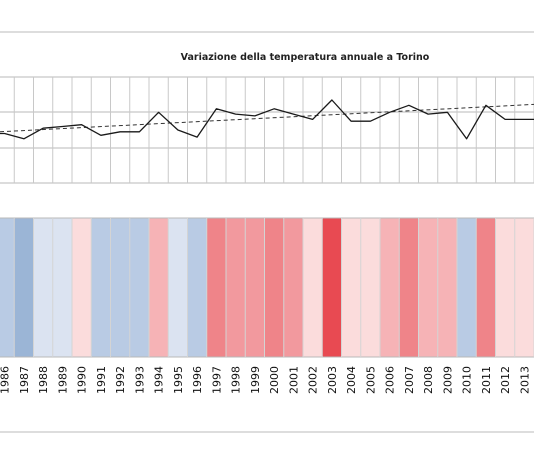 This screenshot has width=534, height=462. What do you see at coordinates (178, 287) in the screenshot?
I see `stripe-1995` at bounding box center [178, 287].